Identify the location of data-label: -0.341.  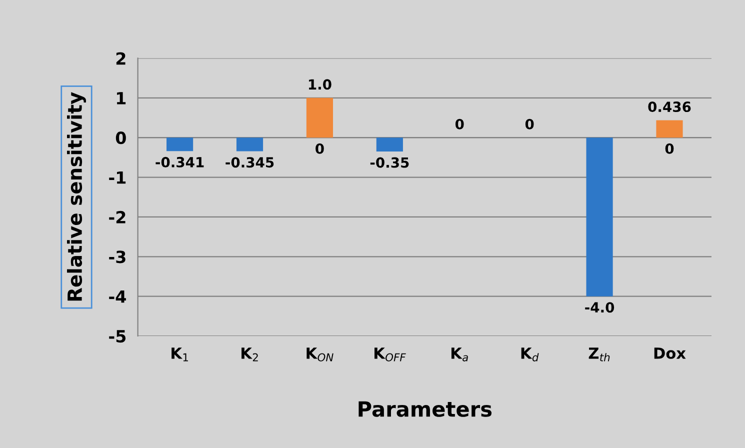
(180, 162).